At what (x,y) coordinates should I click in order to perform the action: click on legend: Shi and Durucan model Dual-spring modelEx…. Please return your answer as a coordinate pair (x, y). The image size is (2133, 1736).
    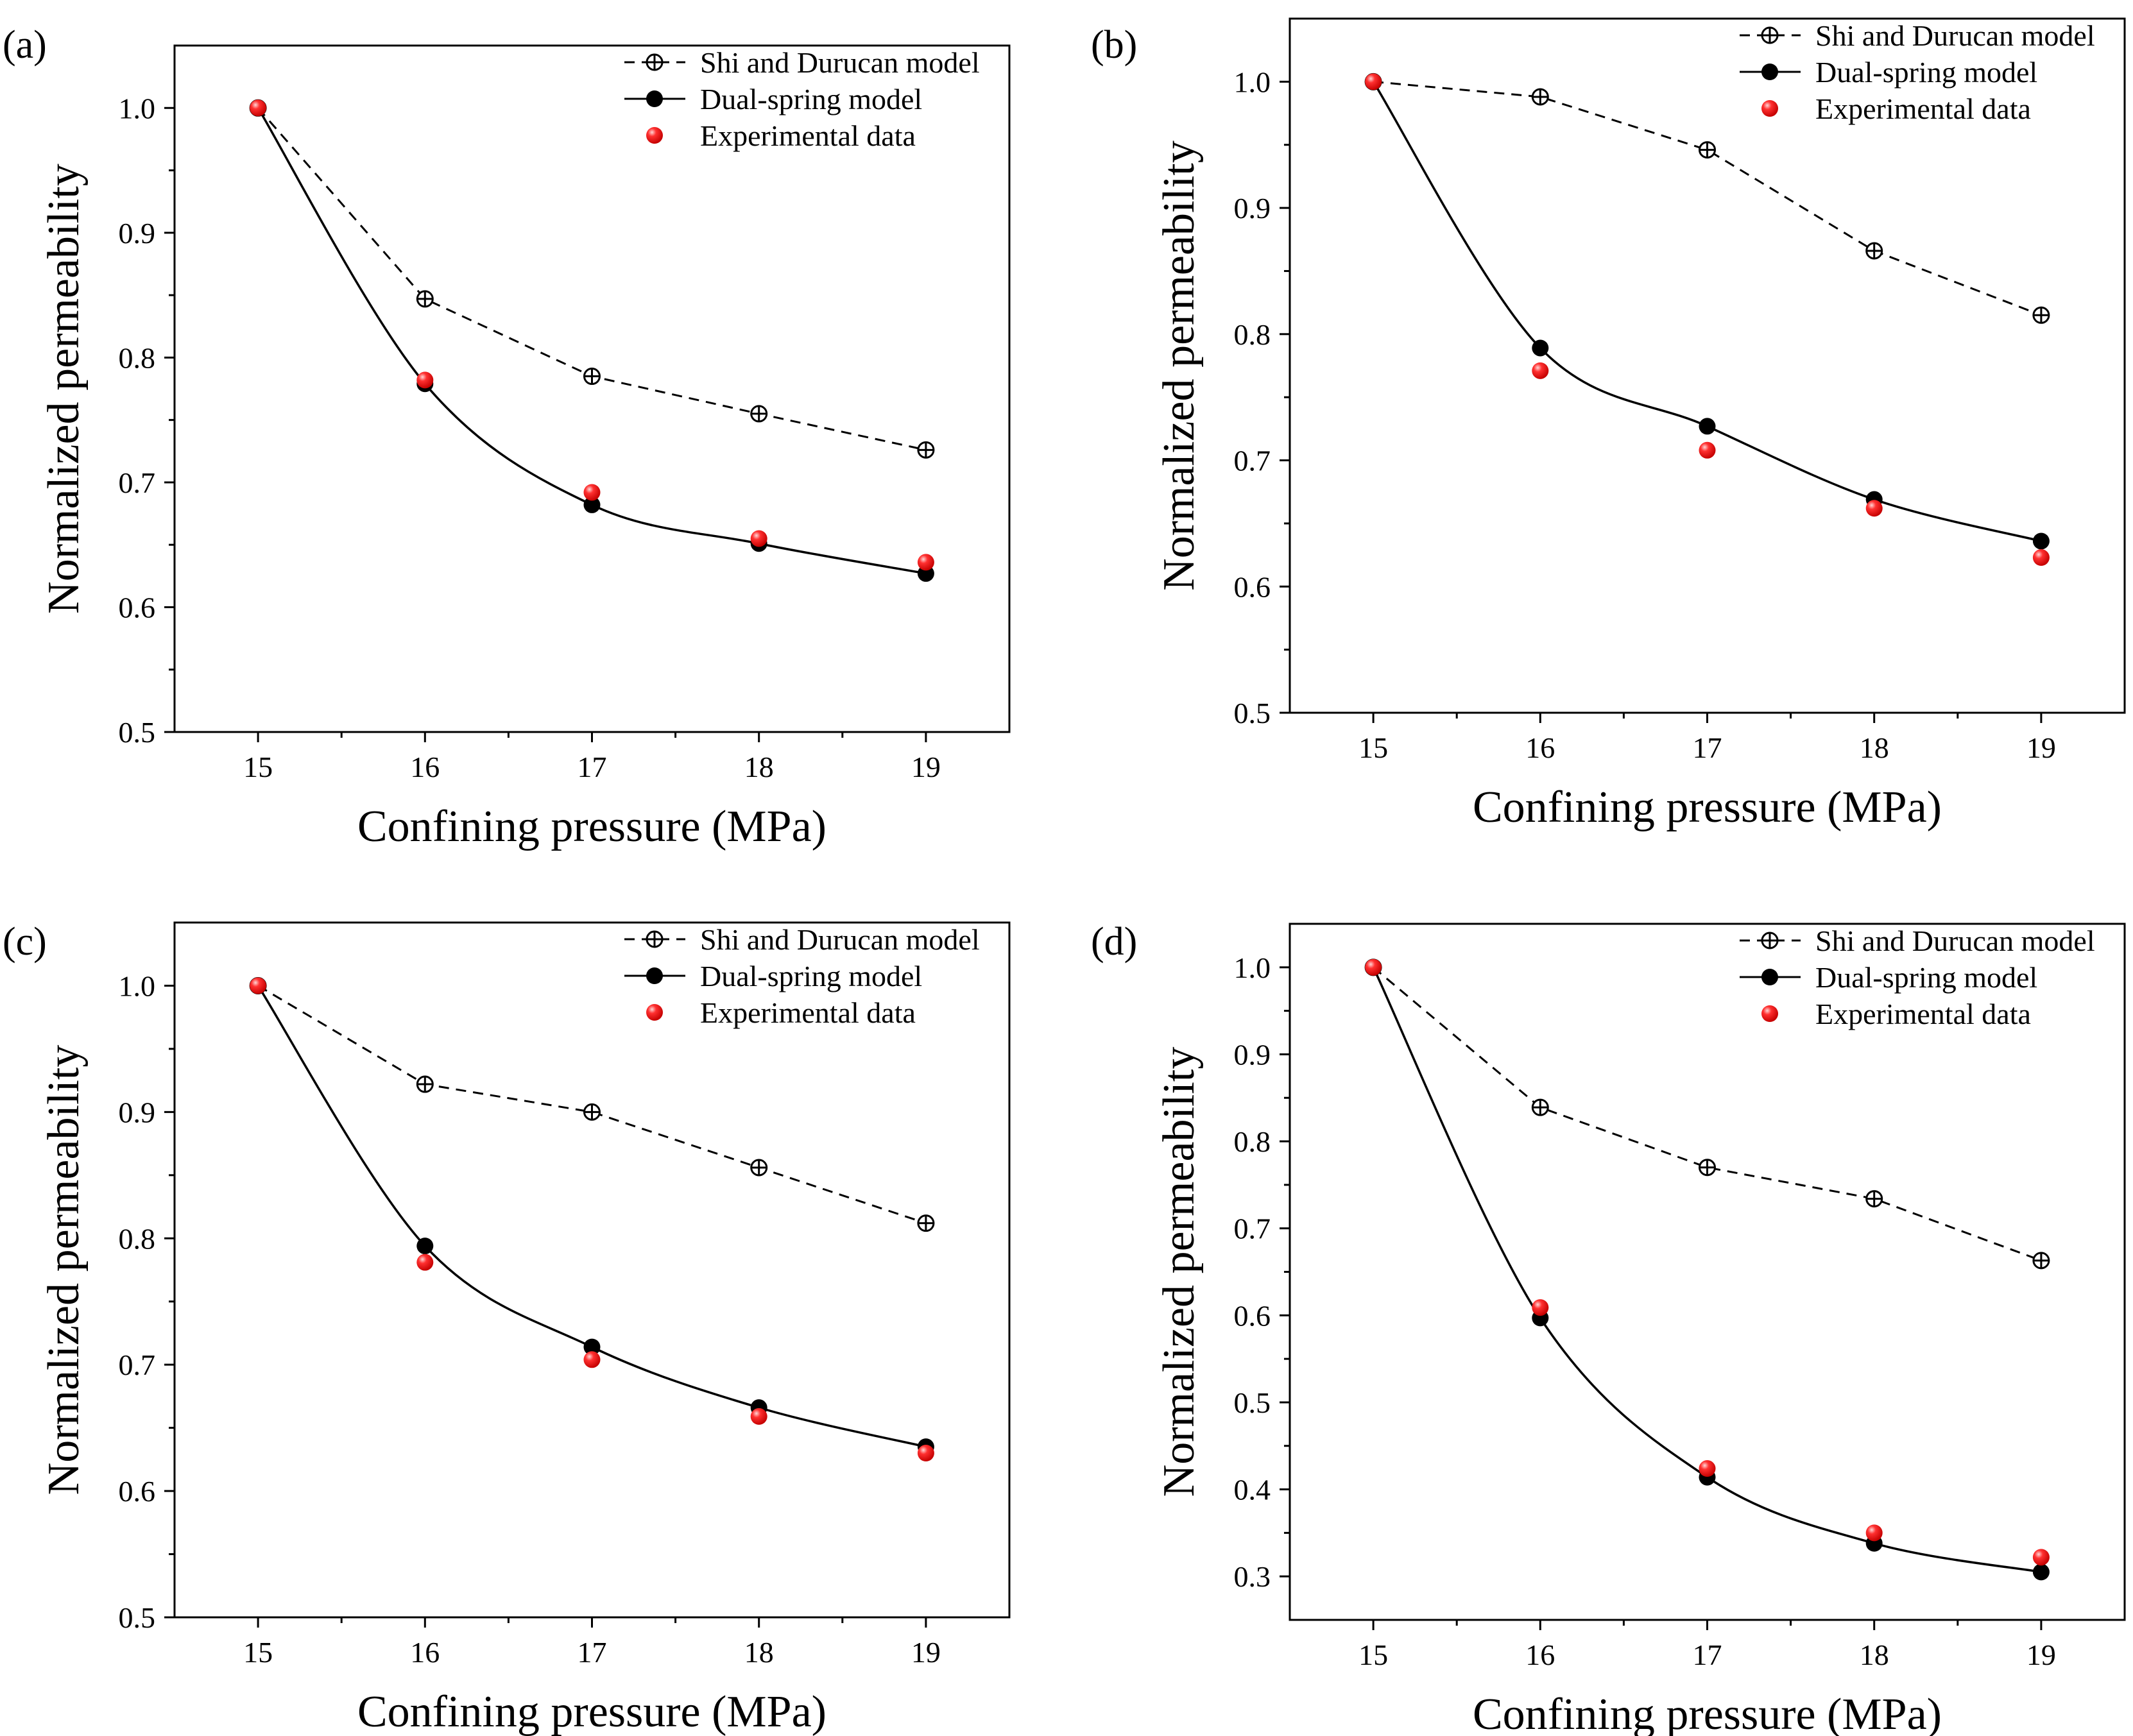
    Looking at the image, I should click on (1917, 72).